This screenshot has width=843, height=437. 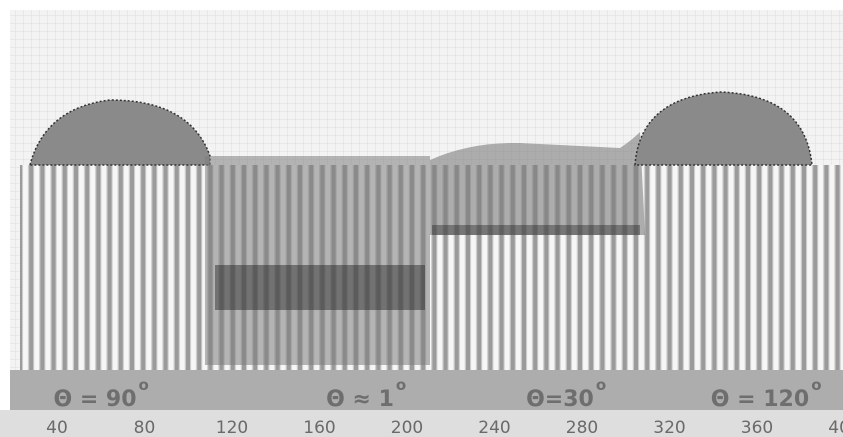 I want to click on region-label: Θ=30, so click(x=560, y=399).